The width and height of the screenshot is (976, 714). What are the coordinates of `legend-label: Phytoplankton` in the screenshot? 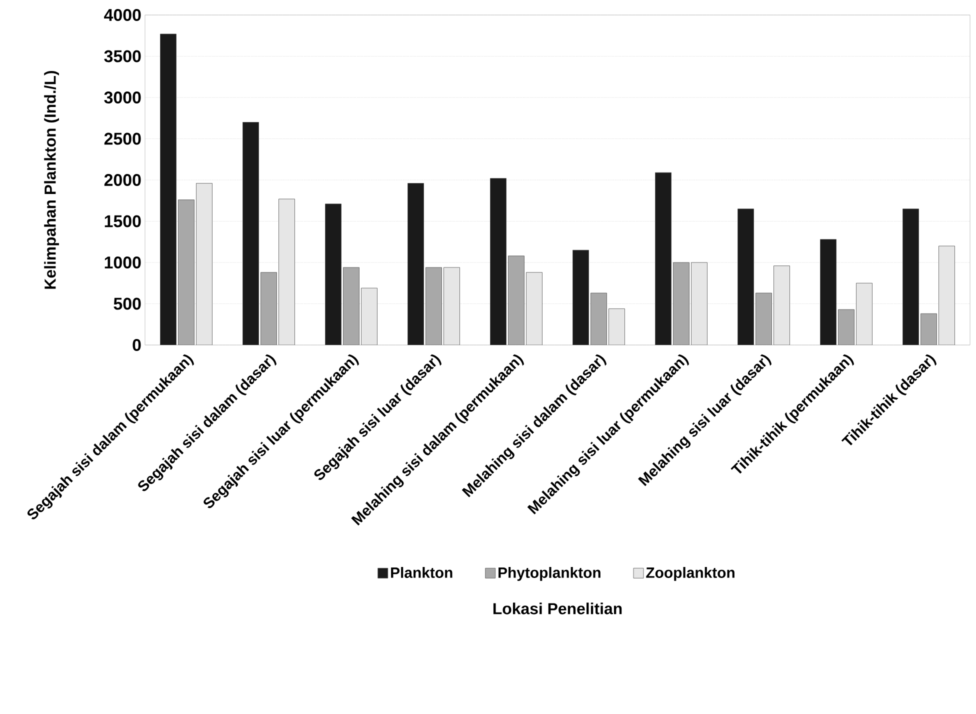 It's located at (549, 573).